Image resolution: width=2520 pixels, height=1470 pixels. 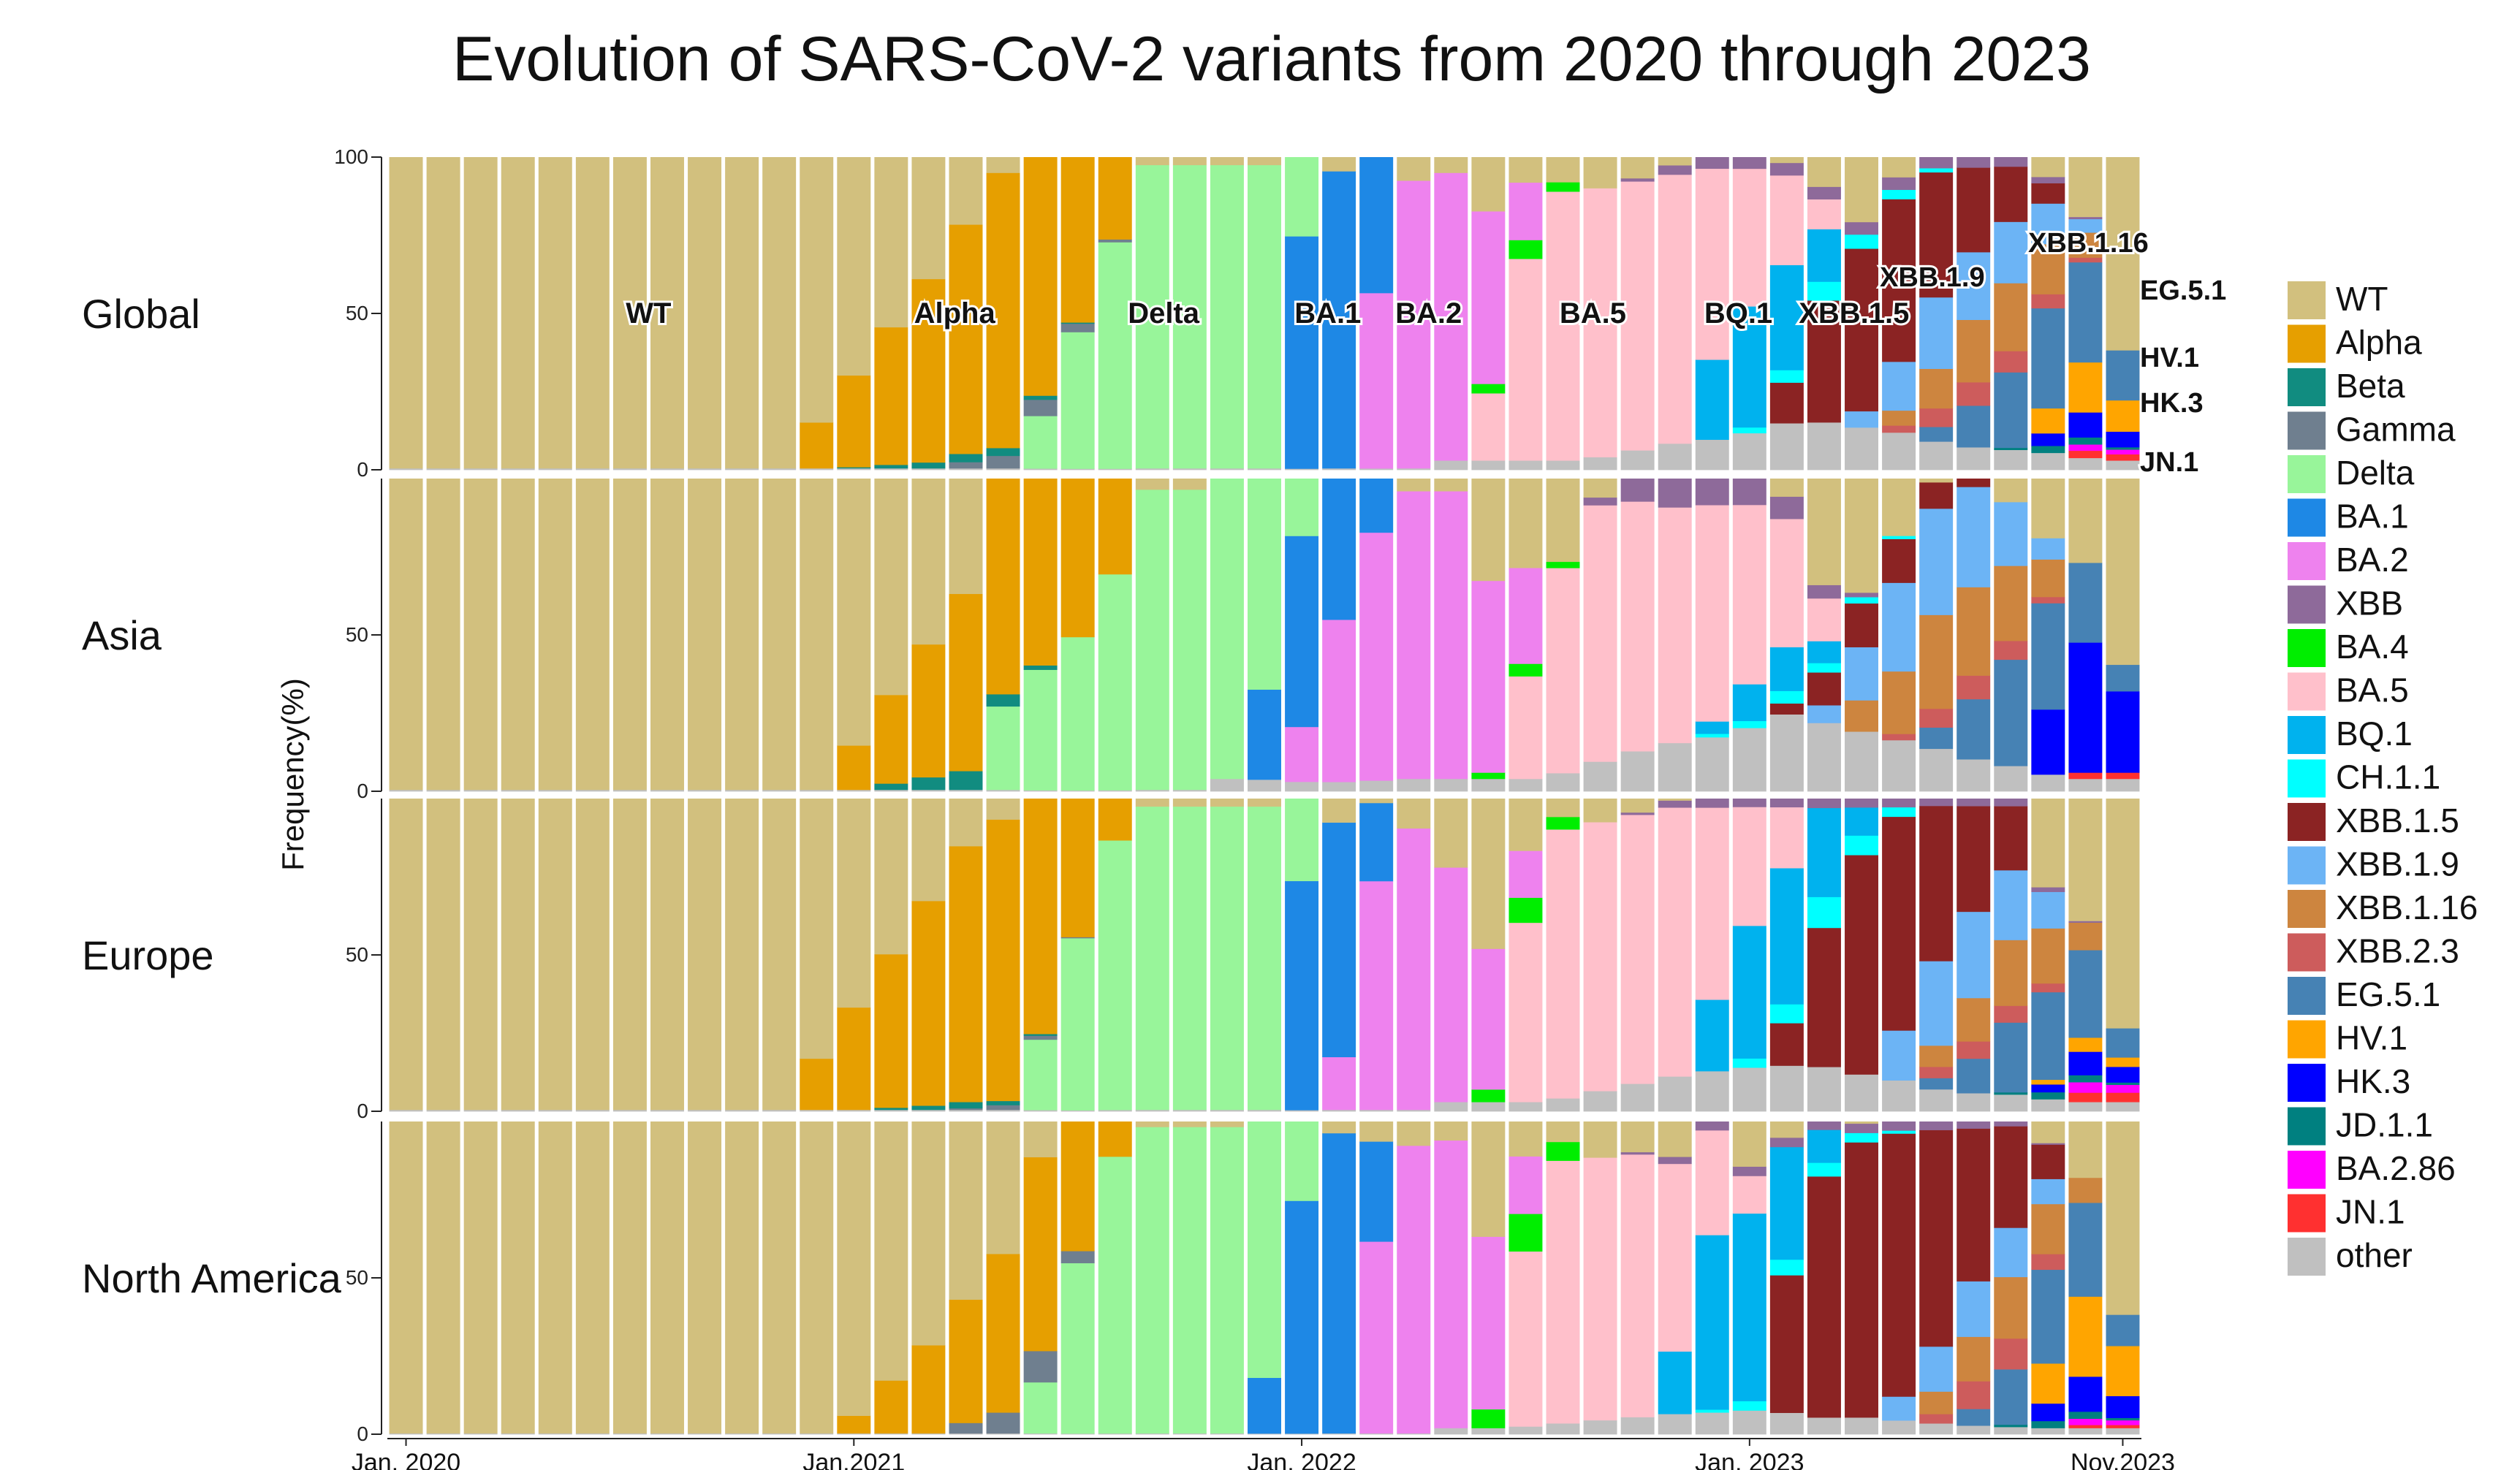 I want to click on legend-label: XBB.1.9, so click(x=2397, y=864).